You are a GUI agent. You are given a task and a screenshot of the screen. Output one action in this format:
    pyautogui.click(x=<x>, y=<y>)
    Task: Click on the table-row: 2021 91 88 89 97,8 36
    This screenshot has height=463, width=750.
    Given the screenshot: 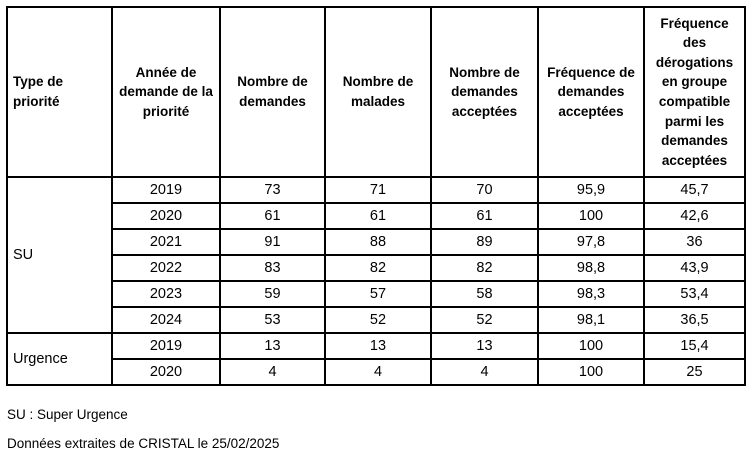 What is the action you would take?
    pyautogui.click(x=376, y=242)
    